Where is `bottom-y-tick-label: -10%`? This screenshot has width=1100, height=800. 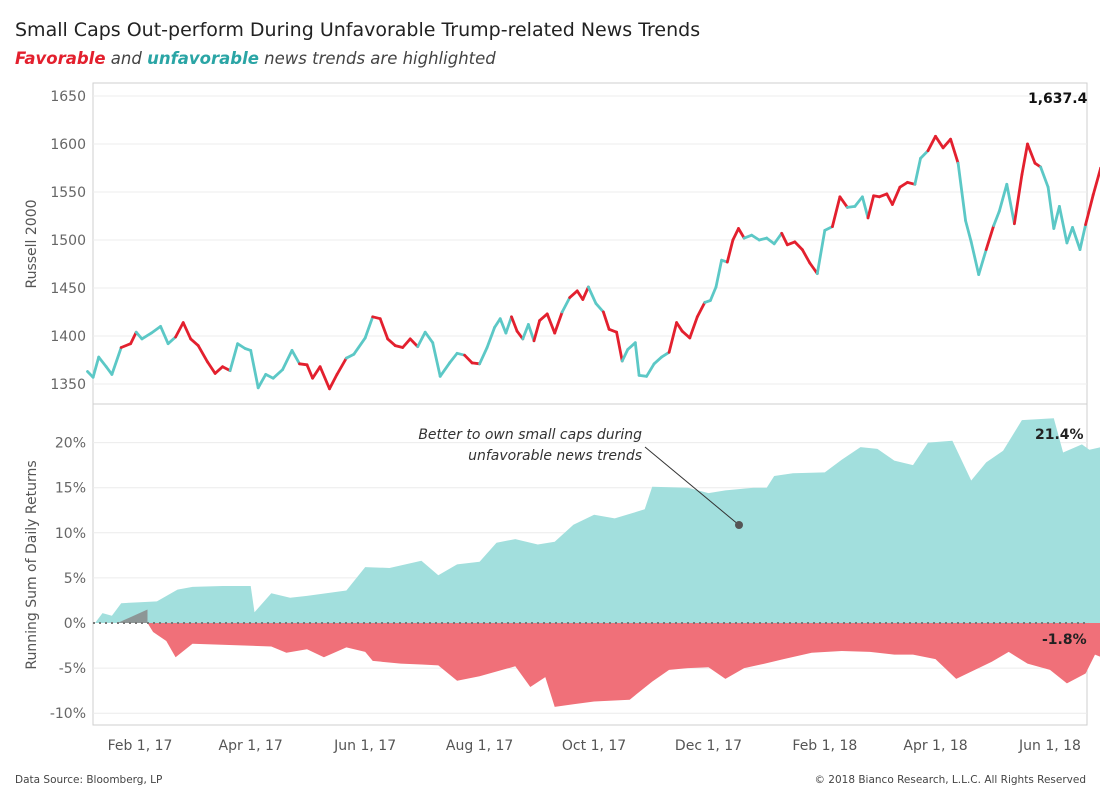
bottom-y-tick-label: -10% is located at coordinates (68, 714).